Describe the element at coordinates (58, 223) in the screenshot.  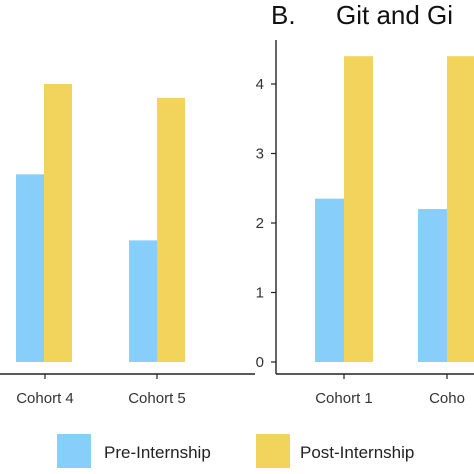
I see `bar-a-cohort-4-post-internship` at that location.